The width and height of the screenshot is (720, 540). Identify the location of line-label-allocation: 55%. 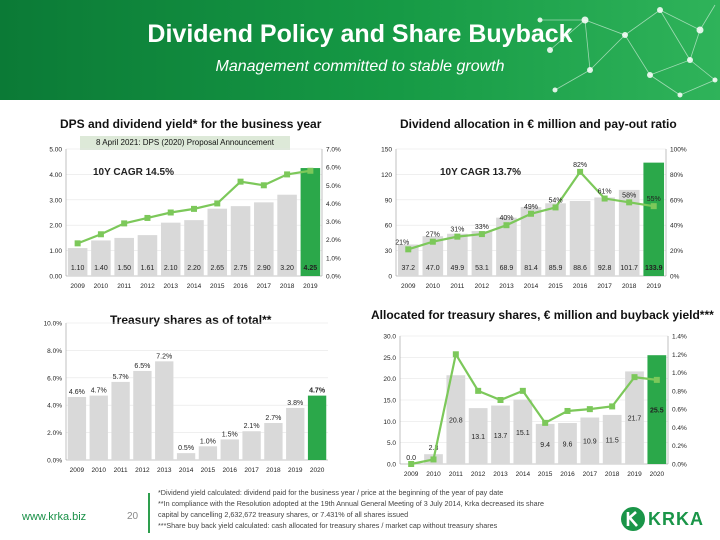
(654, 199).